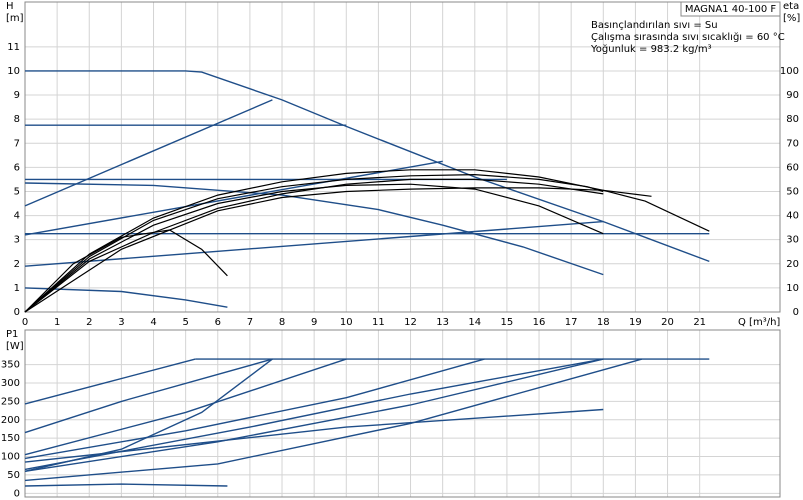  I want to click on y-axis-unit: [W], so click(15, 346).